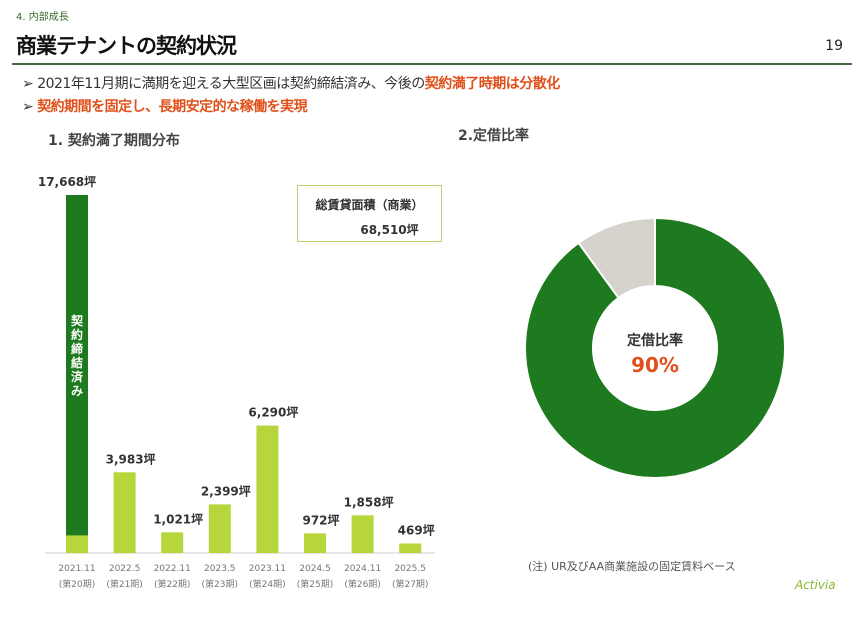 The image size is (865, 621). I want to click on x-tick-label: (第27期), so click(410, 584).